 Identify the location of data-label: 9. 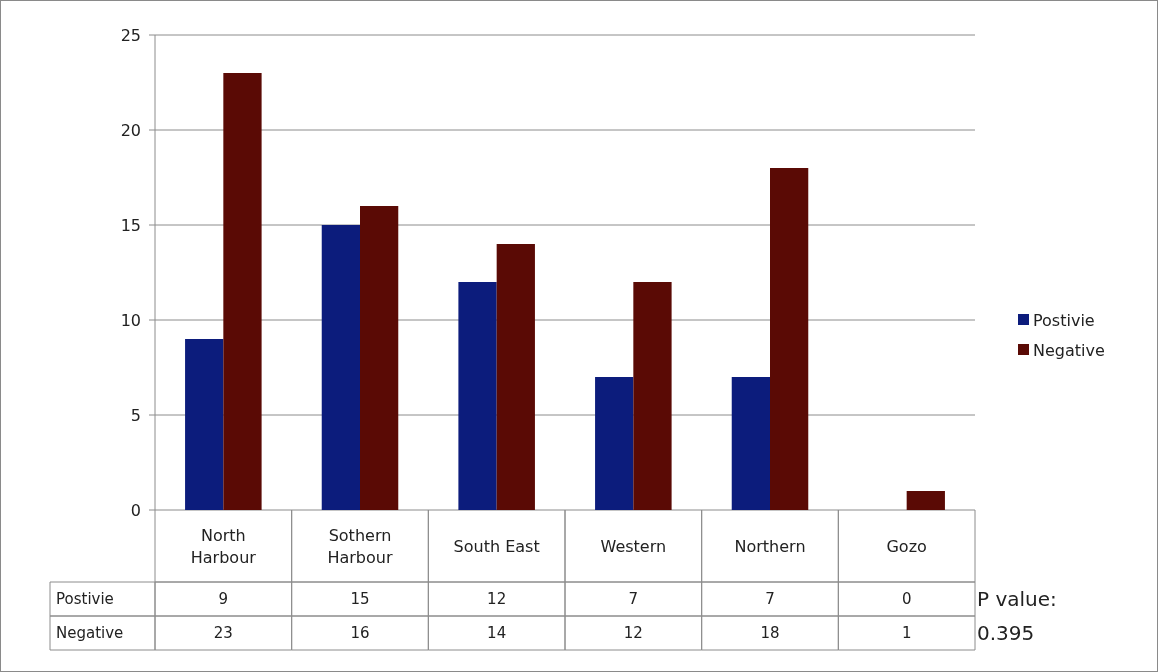
(223, 599).